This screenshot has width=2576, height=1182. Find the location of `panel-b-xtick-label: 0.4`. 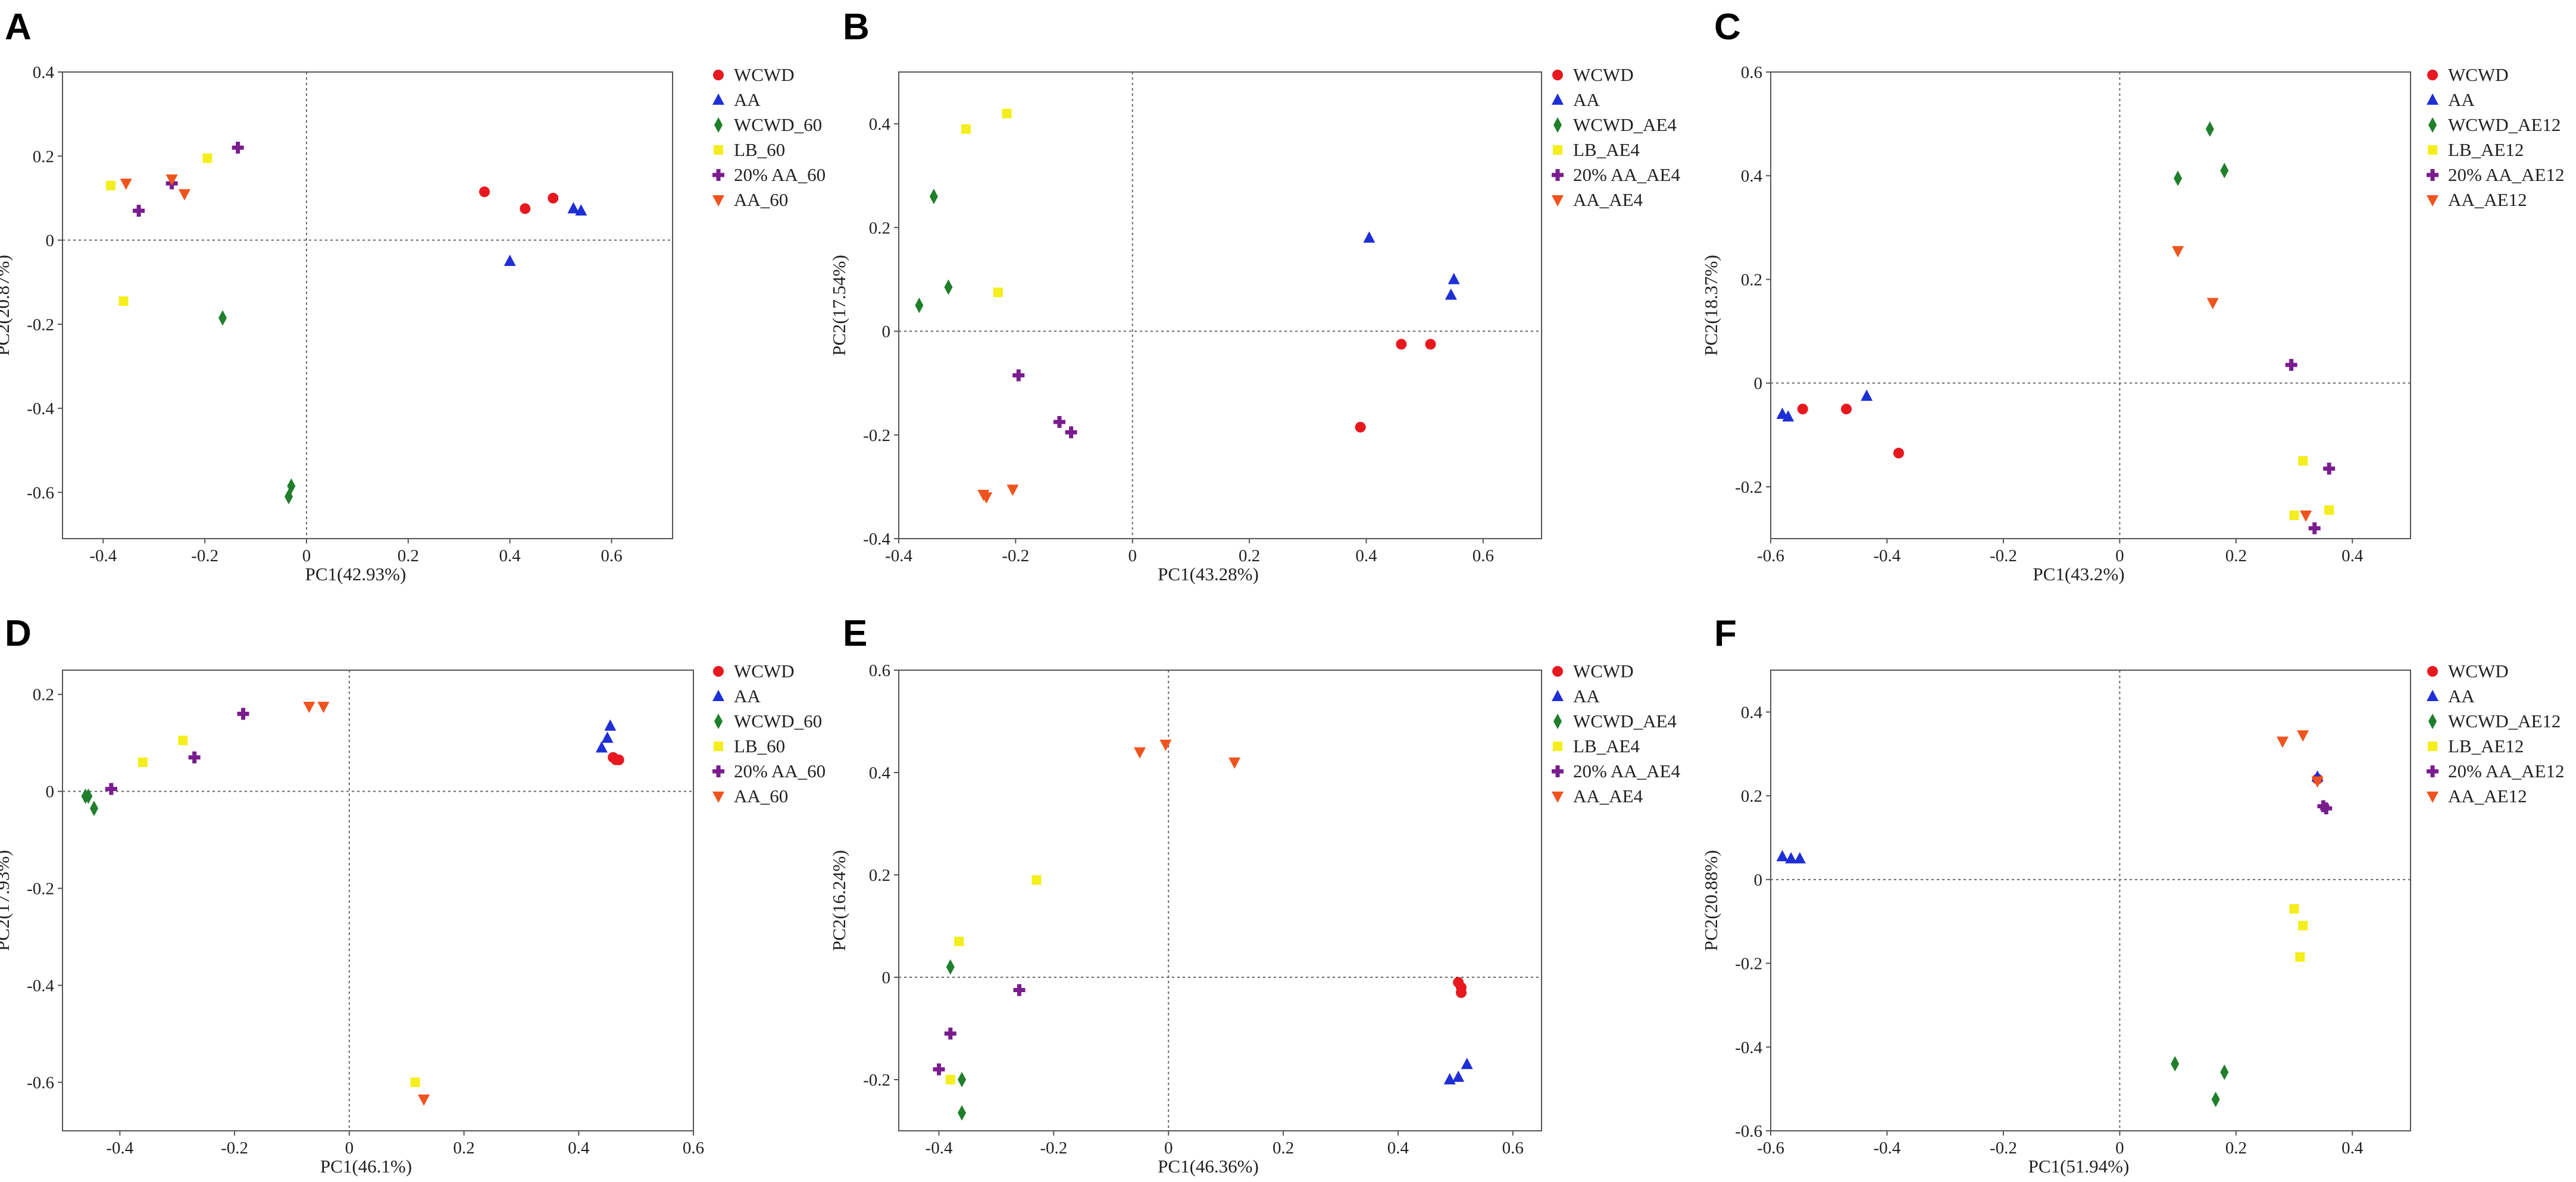

panel-b-xtick-label: 0.4 is located at coordinates (1366, 556).